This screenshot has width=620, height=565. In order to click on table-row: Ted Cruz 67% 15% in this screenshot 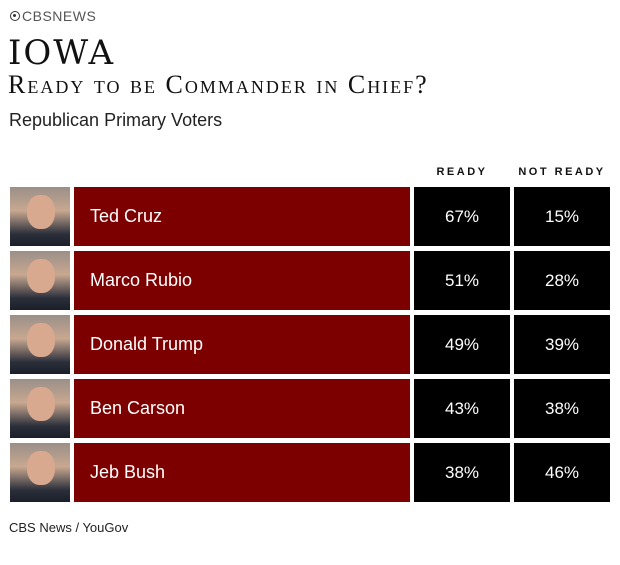, I will do `click(310, 216)`.